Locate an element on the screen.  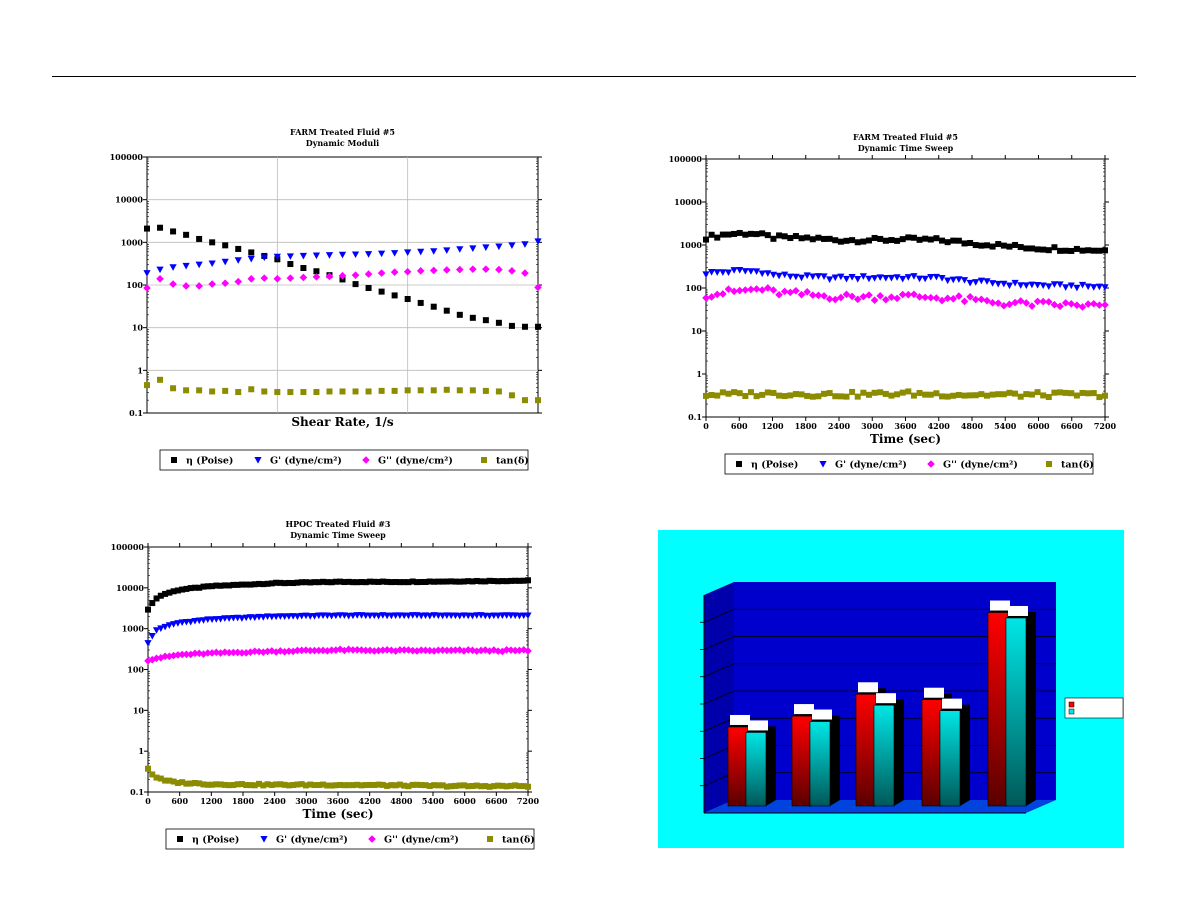
y-tick-label: 10000 is located at coordinates (130, 588).